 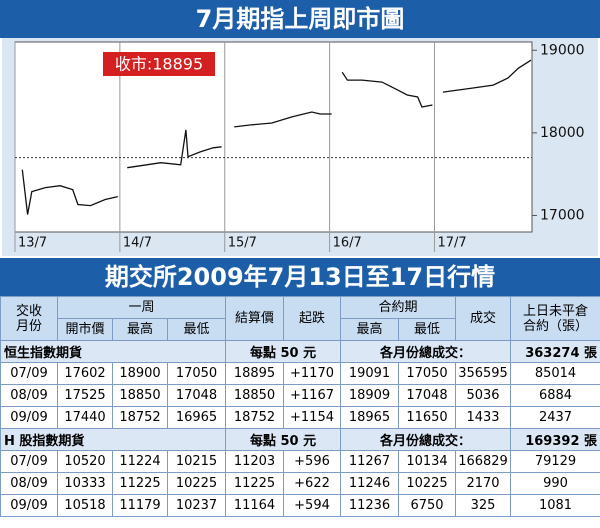 What do you see at coordinates (140, 483) in the screenshot?
I see `table-cell: 11225` at bounding box center [140, 483].